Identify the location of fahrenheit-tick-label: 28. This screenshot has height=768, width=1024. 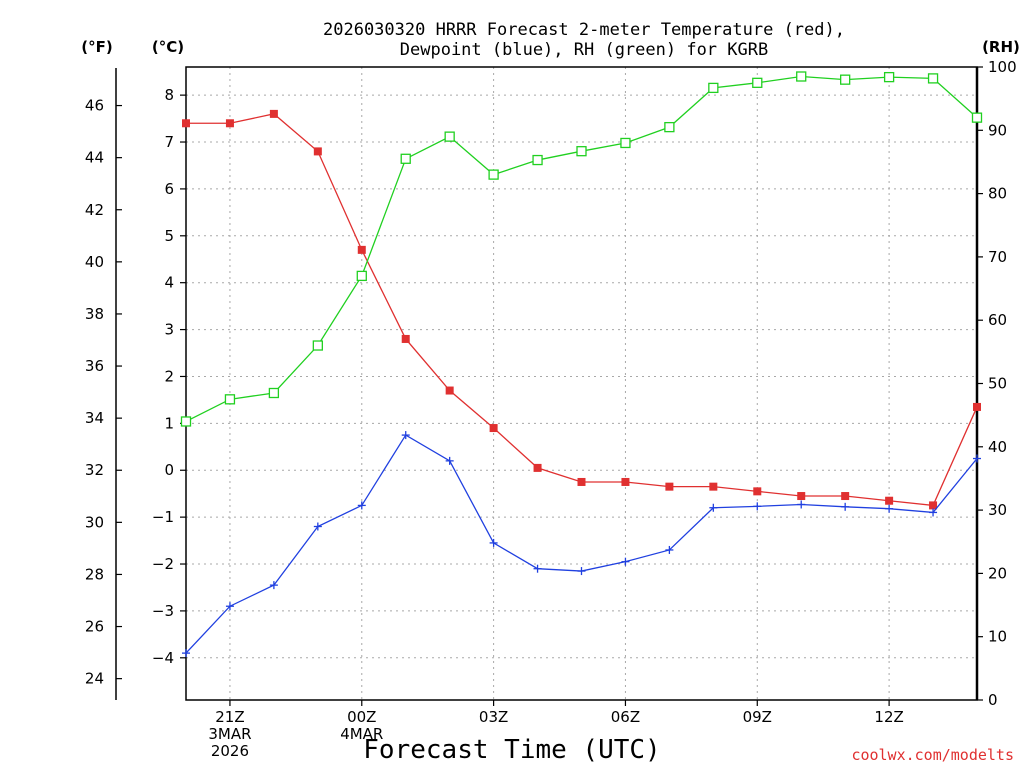
(94, 574).